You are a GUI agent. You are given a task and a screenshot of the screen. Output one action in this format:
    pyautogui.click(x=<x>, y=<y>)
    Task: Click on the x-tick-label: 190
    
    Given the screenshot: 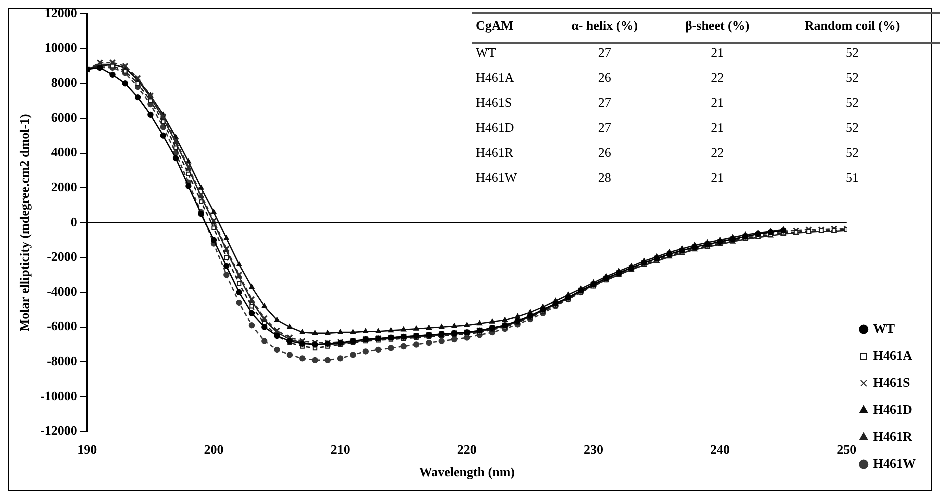 What is the action you would take?
    pyautogui.click(x=88, y=449)
    